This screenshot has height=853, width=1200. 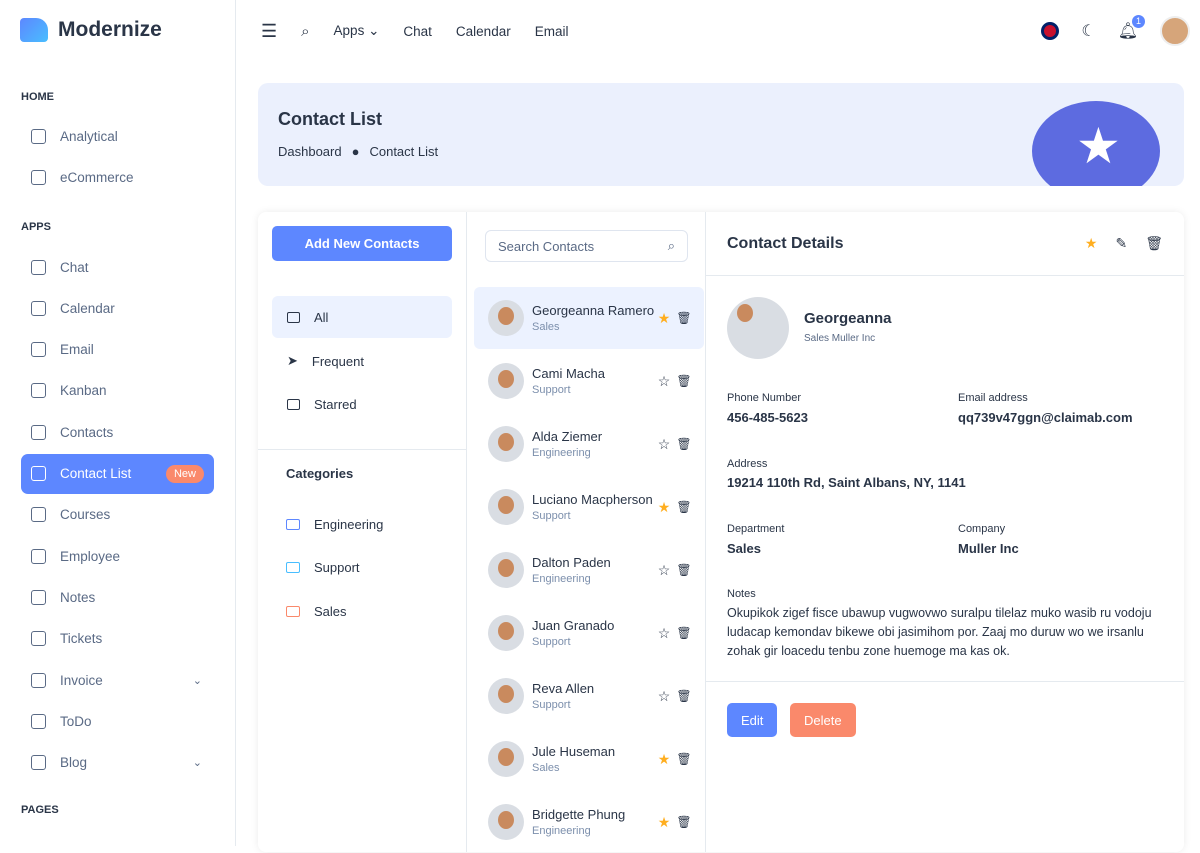 What do you see at coordinates (1088, 31) in the screenshot?
I see `moon-icon: ☾` at bounding box center [1088, 31].